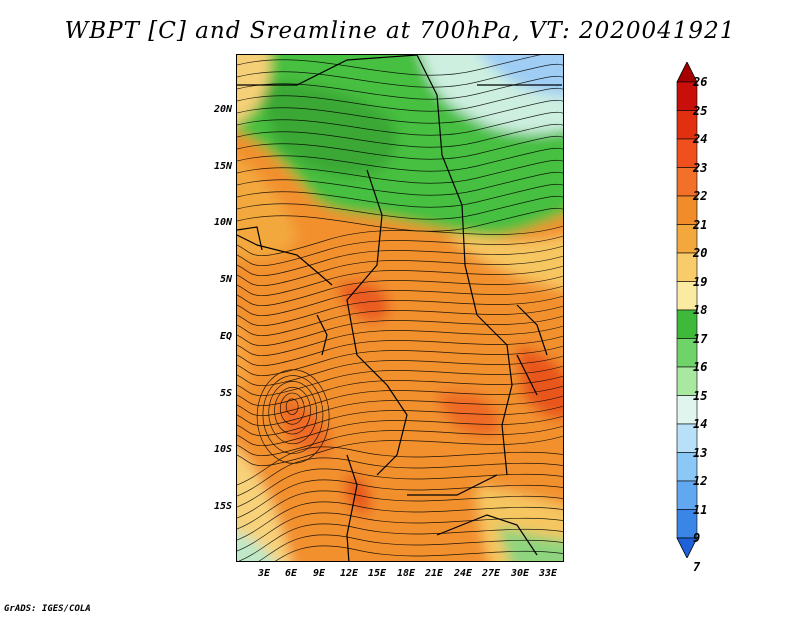 This screenshot has width=800, height=618. I want to click on lon-label-27e: 27E, so click(491, 573).